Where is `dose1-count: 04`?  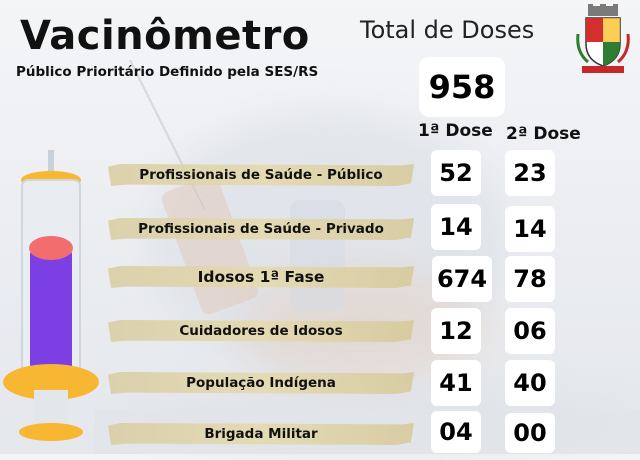
dose1-count: 04 is located at coordinates (456, 432).